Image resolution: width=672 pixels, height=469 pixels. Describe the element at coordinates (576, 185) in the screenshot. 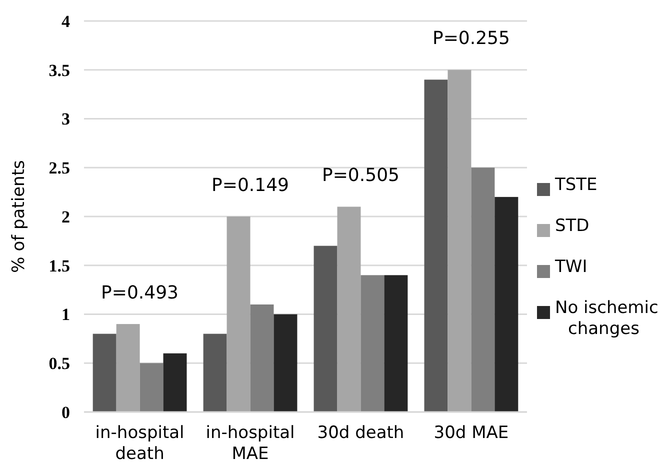

I see `legend-label: TSTE` at that location.